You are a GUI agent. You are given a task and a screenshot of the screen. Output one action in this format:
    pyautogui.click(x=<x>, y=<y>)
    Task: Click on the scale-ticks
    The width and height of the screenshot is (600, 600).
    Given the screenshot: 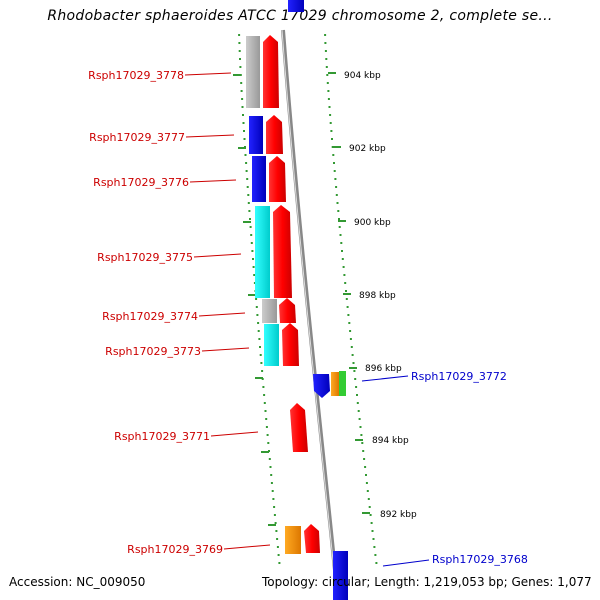 What is the action you would take?
    pyautogui.click(x=349, y=293)
    